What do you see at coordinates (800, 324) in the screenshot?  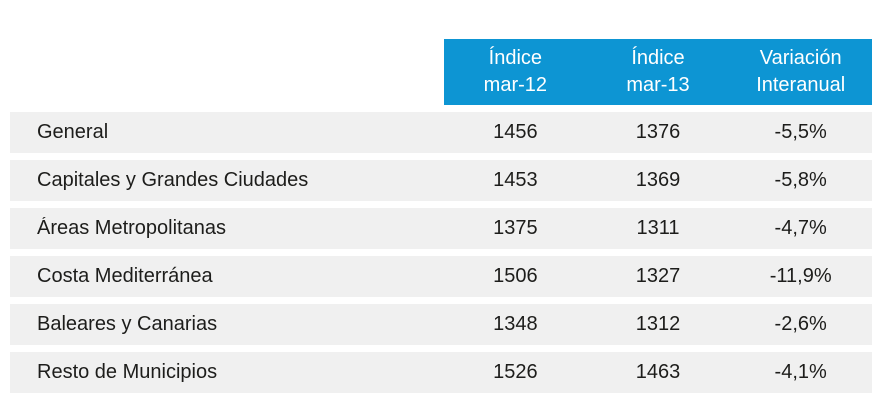 I see `cell-variacion-interanual: -2,6%` at bounding box center [800, 324].